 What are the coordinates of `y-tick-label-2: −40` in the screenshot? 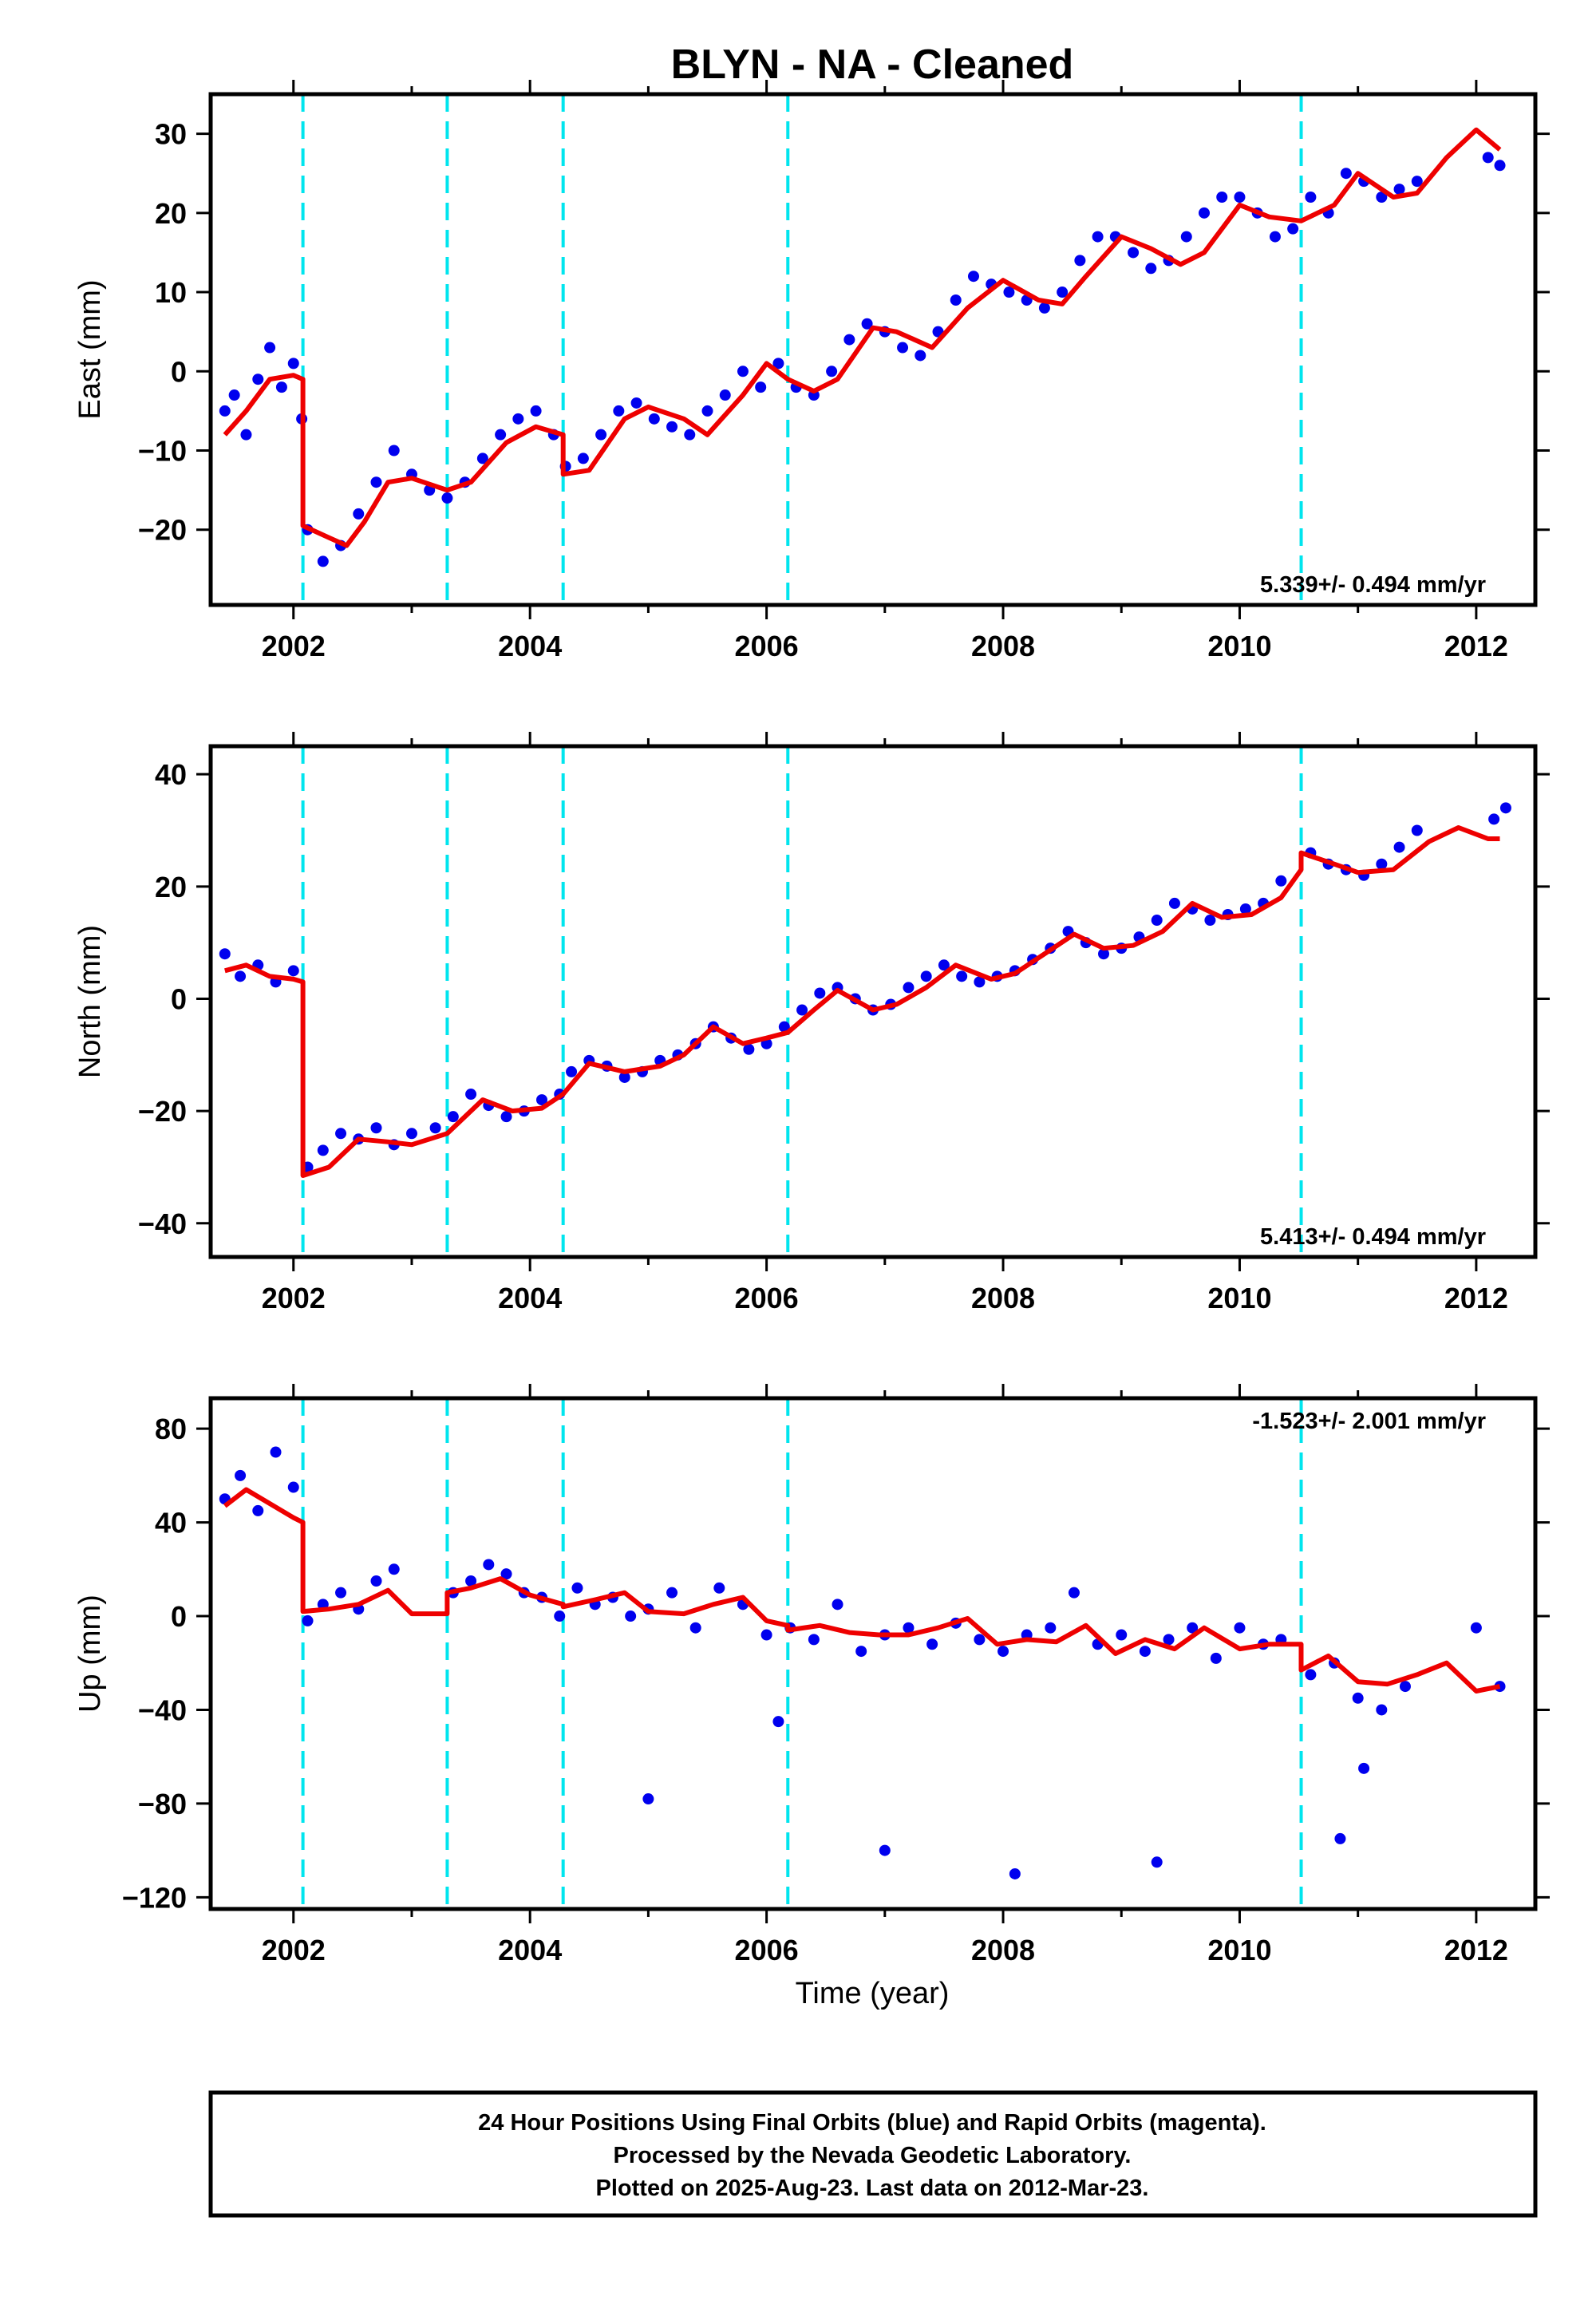 It's located at (162, 1710).